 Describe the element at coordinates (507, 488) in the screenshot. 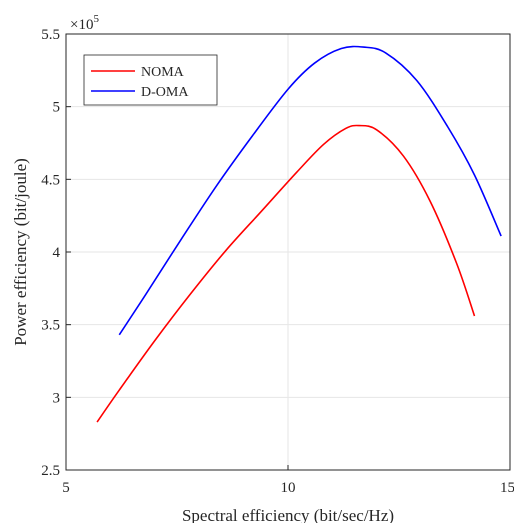

I see `x-tick-label: 15` at that location.